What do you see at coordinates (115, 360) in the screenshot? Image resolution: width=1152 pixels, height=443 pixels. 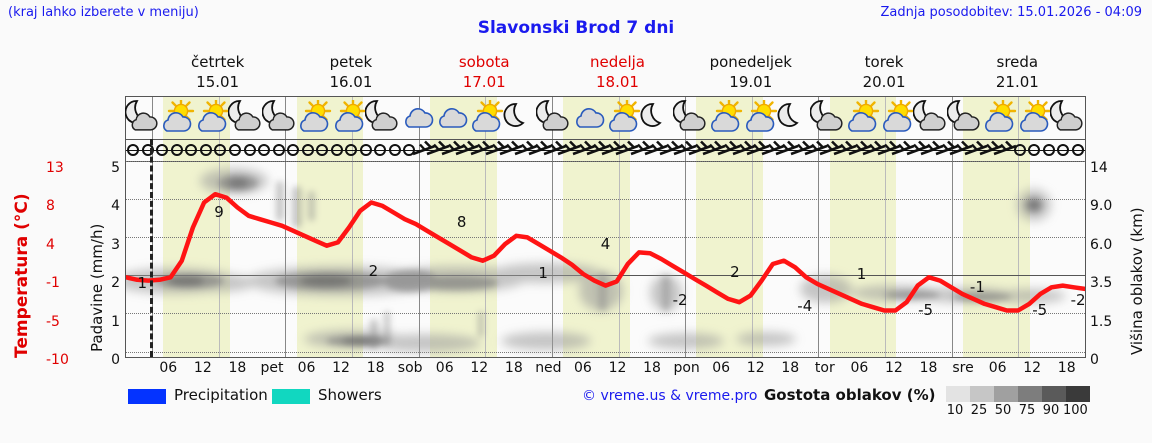 I see `precipitation-tick-5: 0` at bounding box center [115, 360].